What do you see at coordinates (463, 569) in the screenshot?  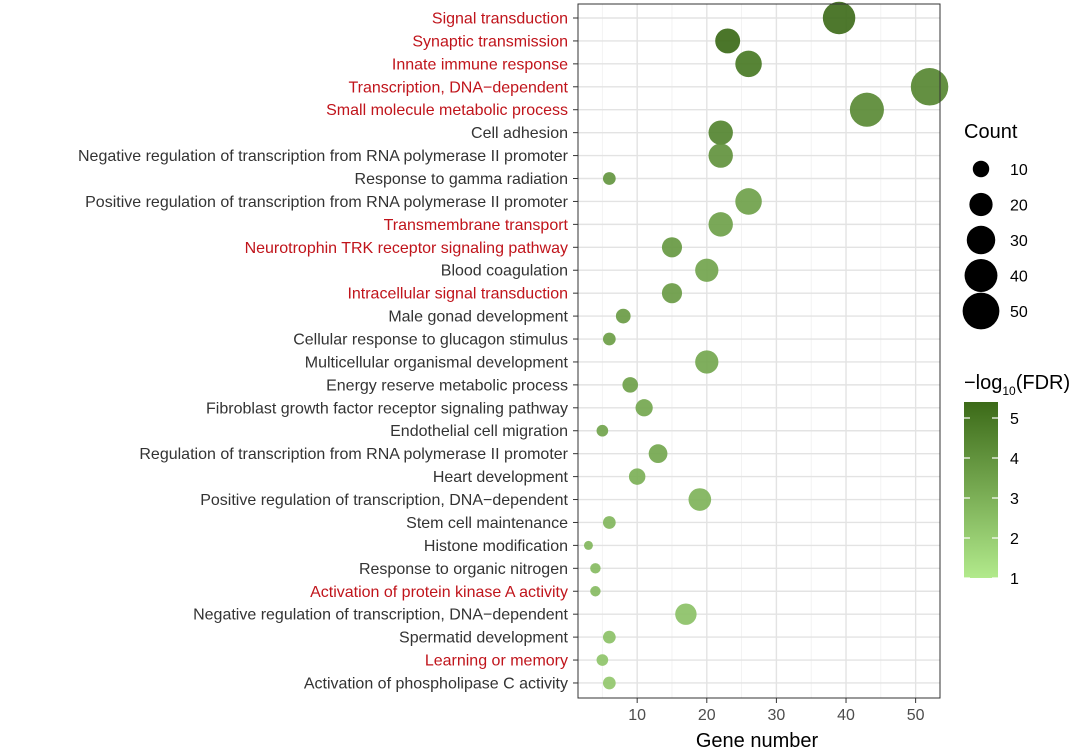 I see `category-label: Response to organic nitrogen` at bounding box center [463, 569].